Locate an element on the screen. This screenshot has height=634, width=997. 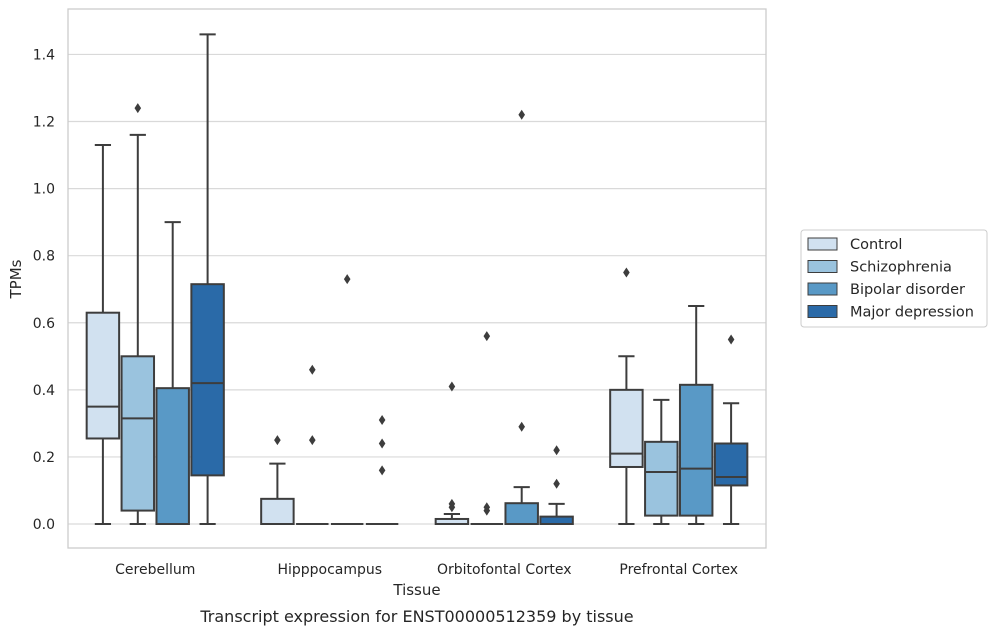
legend-label: Schizophrenia is located at coordinates (901, 268).